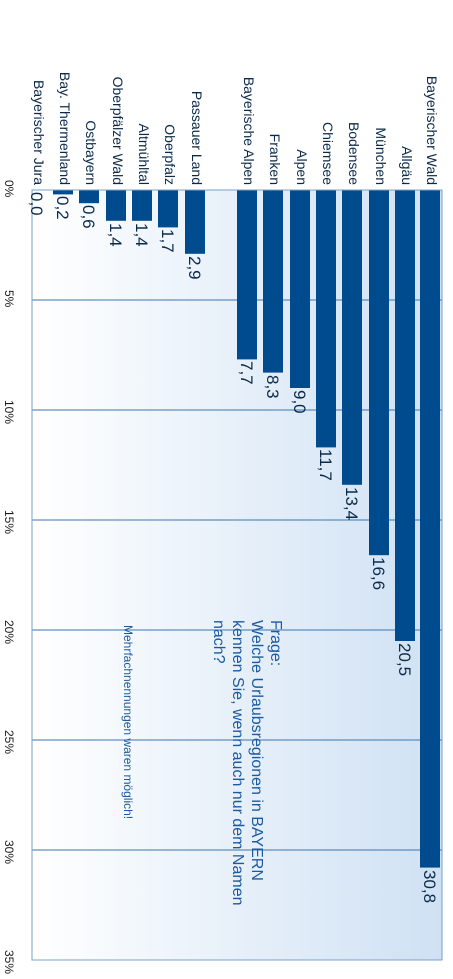 Image resolution: width=453 pixels, height=979 pixels. What do you see at coordinates (9, 299) in the screenshot?
I see `x-tick-label: 5%` at bounding box center [9, 299].